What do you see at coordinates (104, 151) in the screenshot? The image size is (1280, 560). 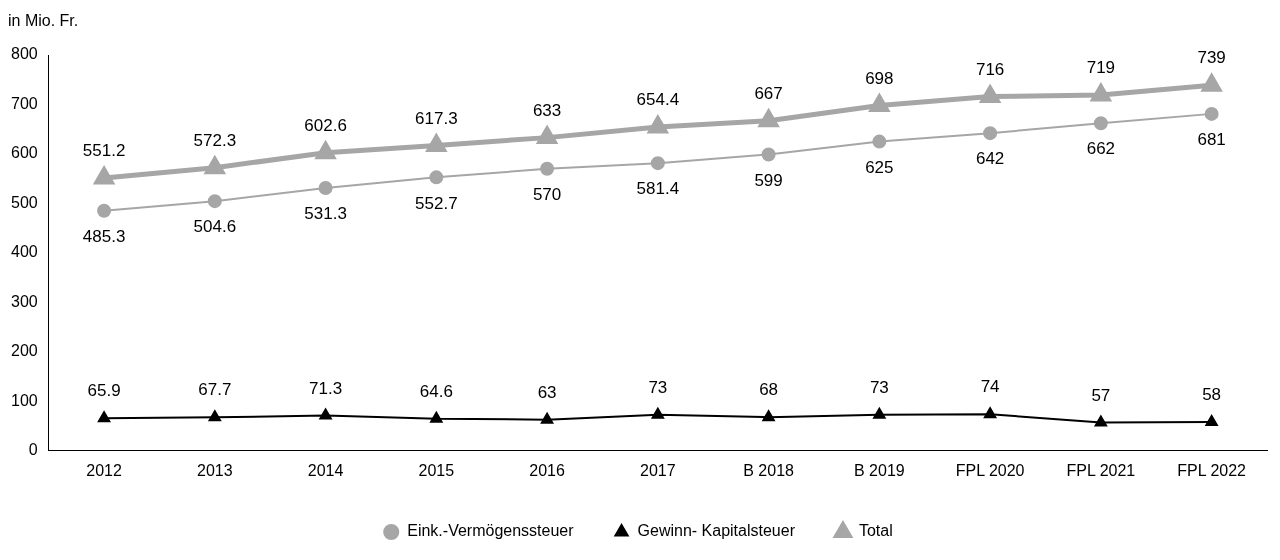 I see `data-label: 551.2` at bounding box center [104, 151].